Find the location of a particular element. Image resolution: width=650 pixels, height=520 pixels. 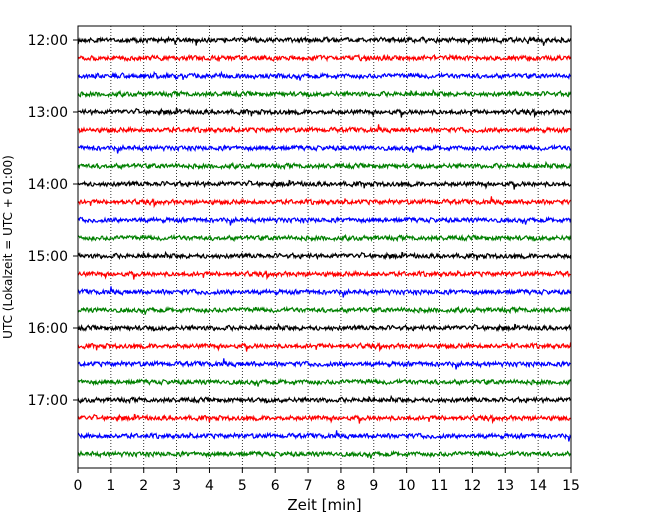

x-tick-label: 15 is located at coordinates (571, 486).